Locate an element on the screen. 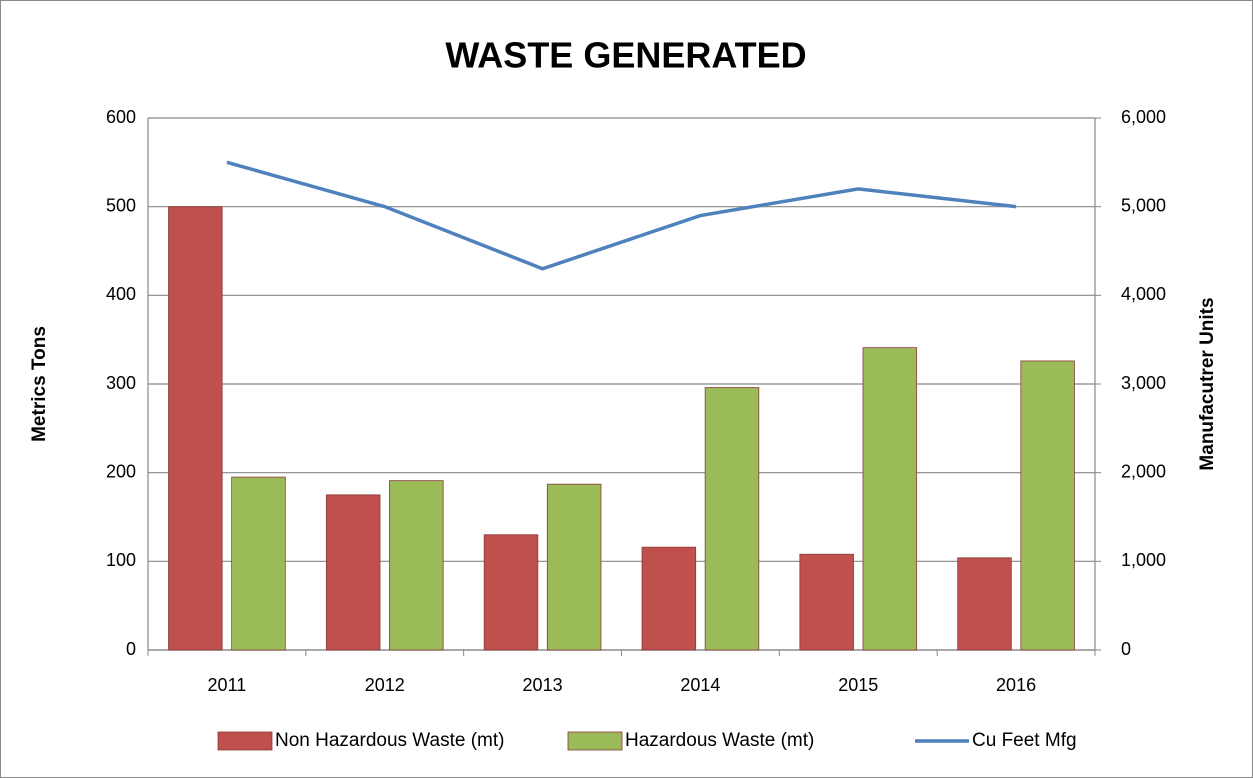  y-tick-label: 200 is located at coordinates (121, 471).